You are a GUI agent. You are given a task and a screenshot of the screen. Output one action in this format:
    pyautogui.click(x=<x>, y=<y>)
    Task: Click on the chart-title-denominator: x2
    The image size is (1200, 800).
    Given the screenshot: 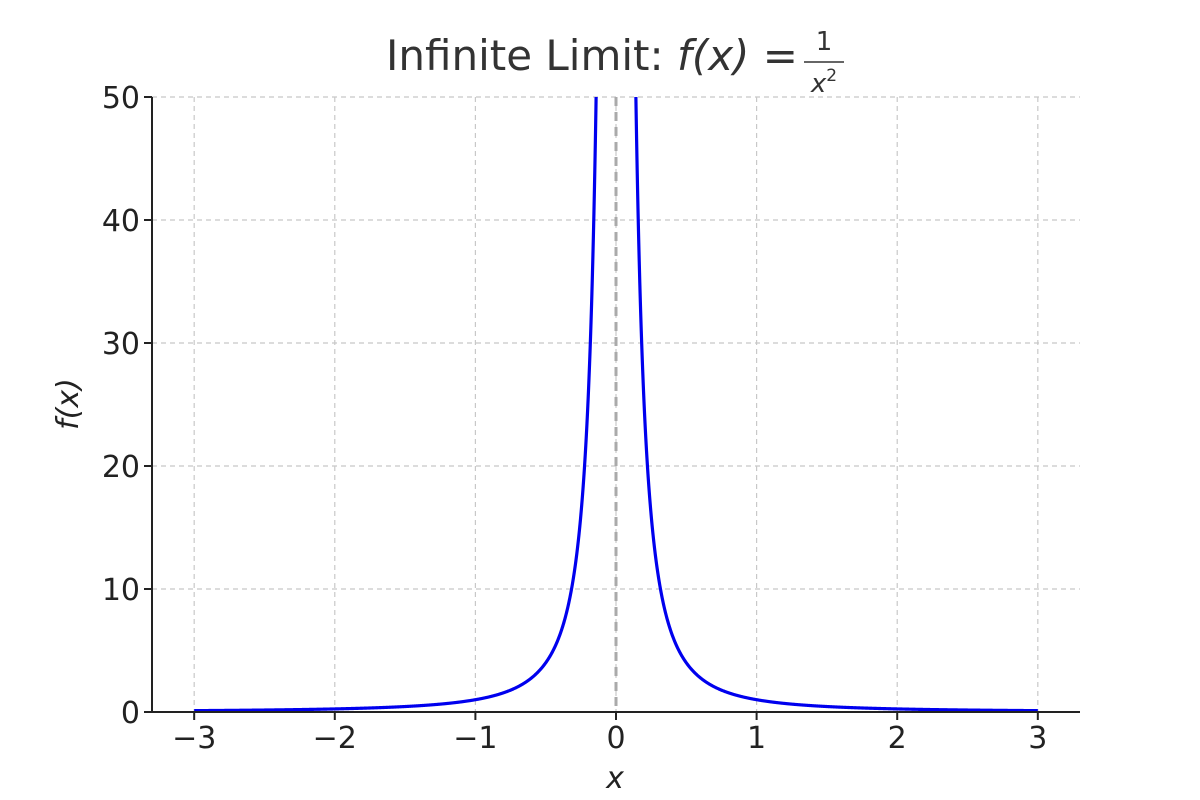 What is the action you would take?
    pyautogui.click(x=823, y=82)
    